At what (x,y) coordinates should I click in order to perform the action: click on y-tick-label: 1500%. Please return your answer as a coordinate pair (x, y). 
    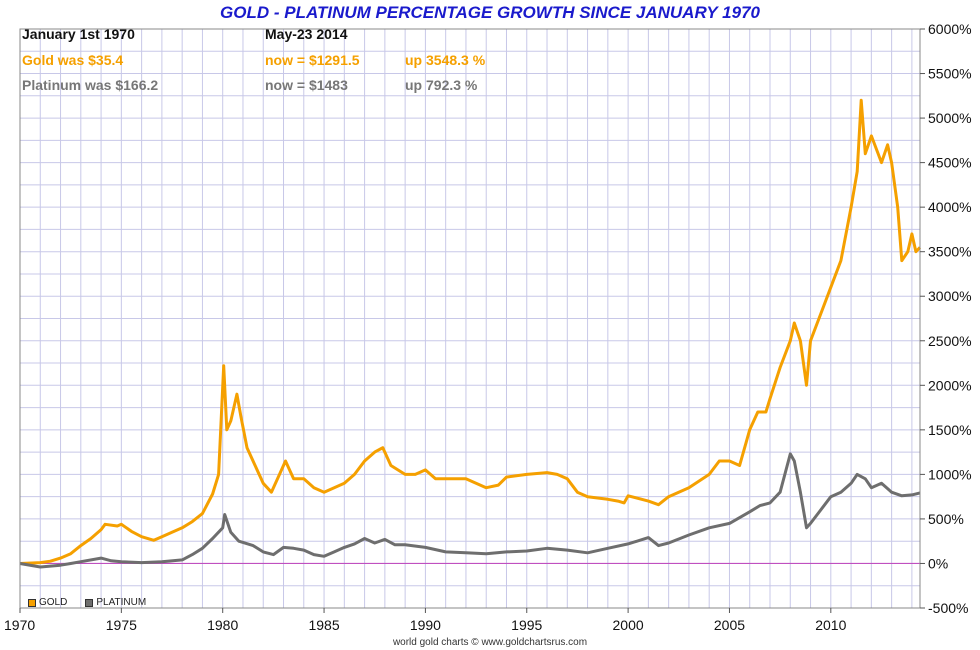
    Looking at the image, I should click on (950, 430).